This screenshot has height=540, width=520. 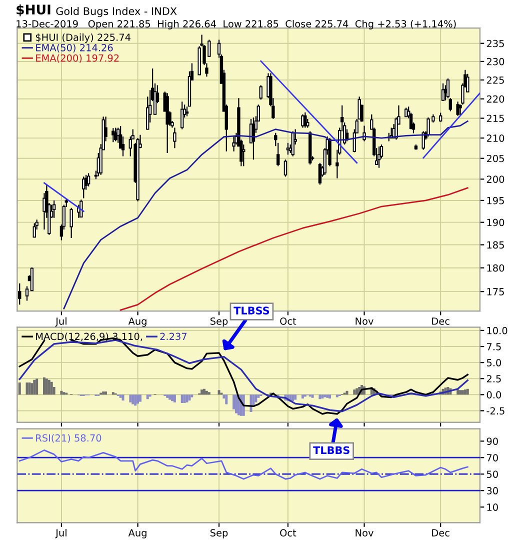 What do you see at coordinates (252, 310) in the screenshot?
I see `annotation: TLBSS` at bounding box center [252, 310].